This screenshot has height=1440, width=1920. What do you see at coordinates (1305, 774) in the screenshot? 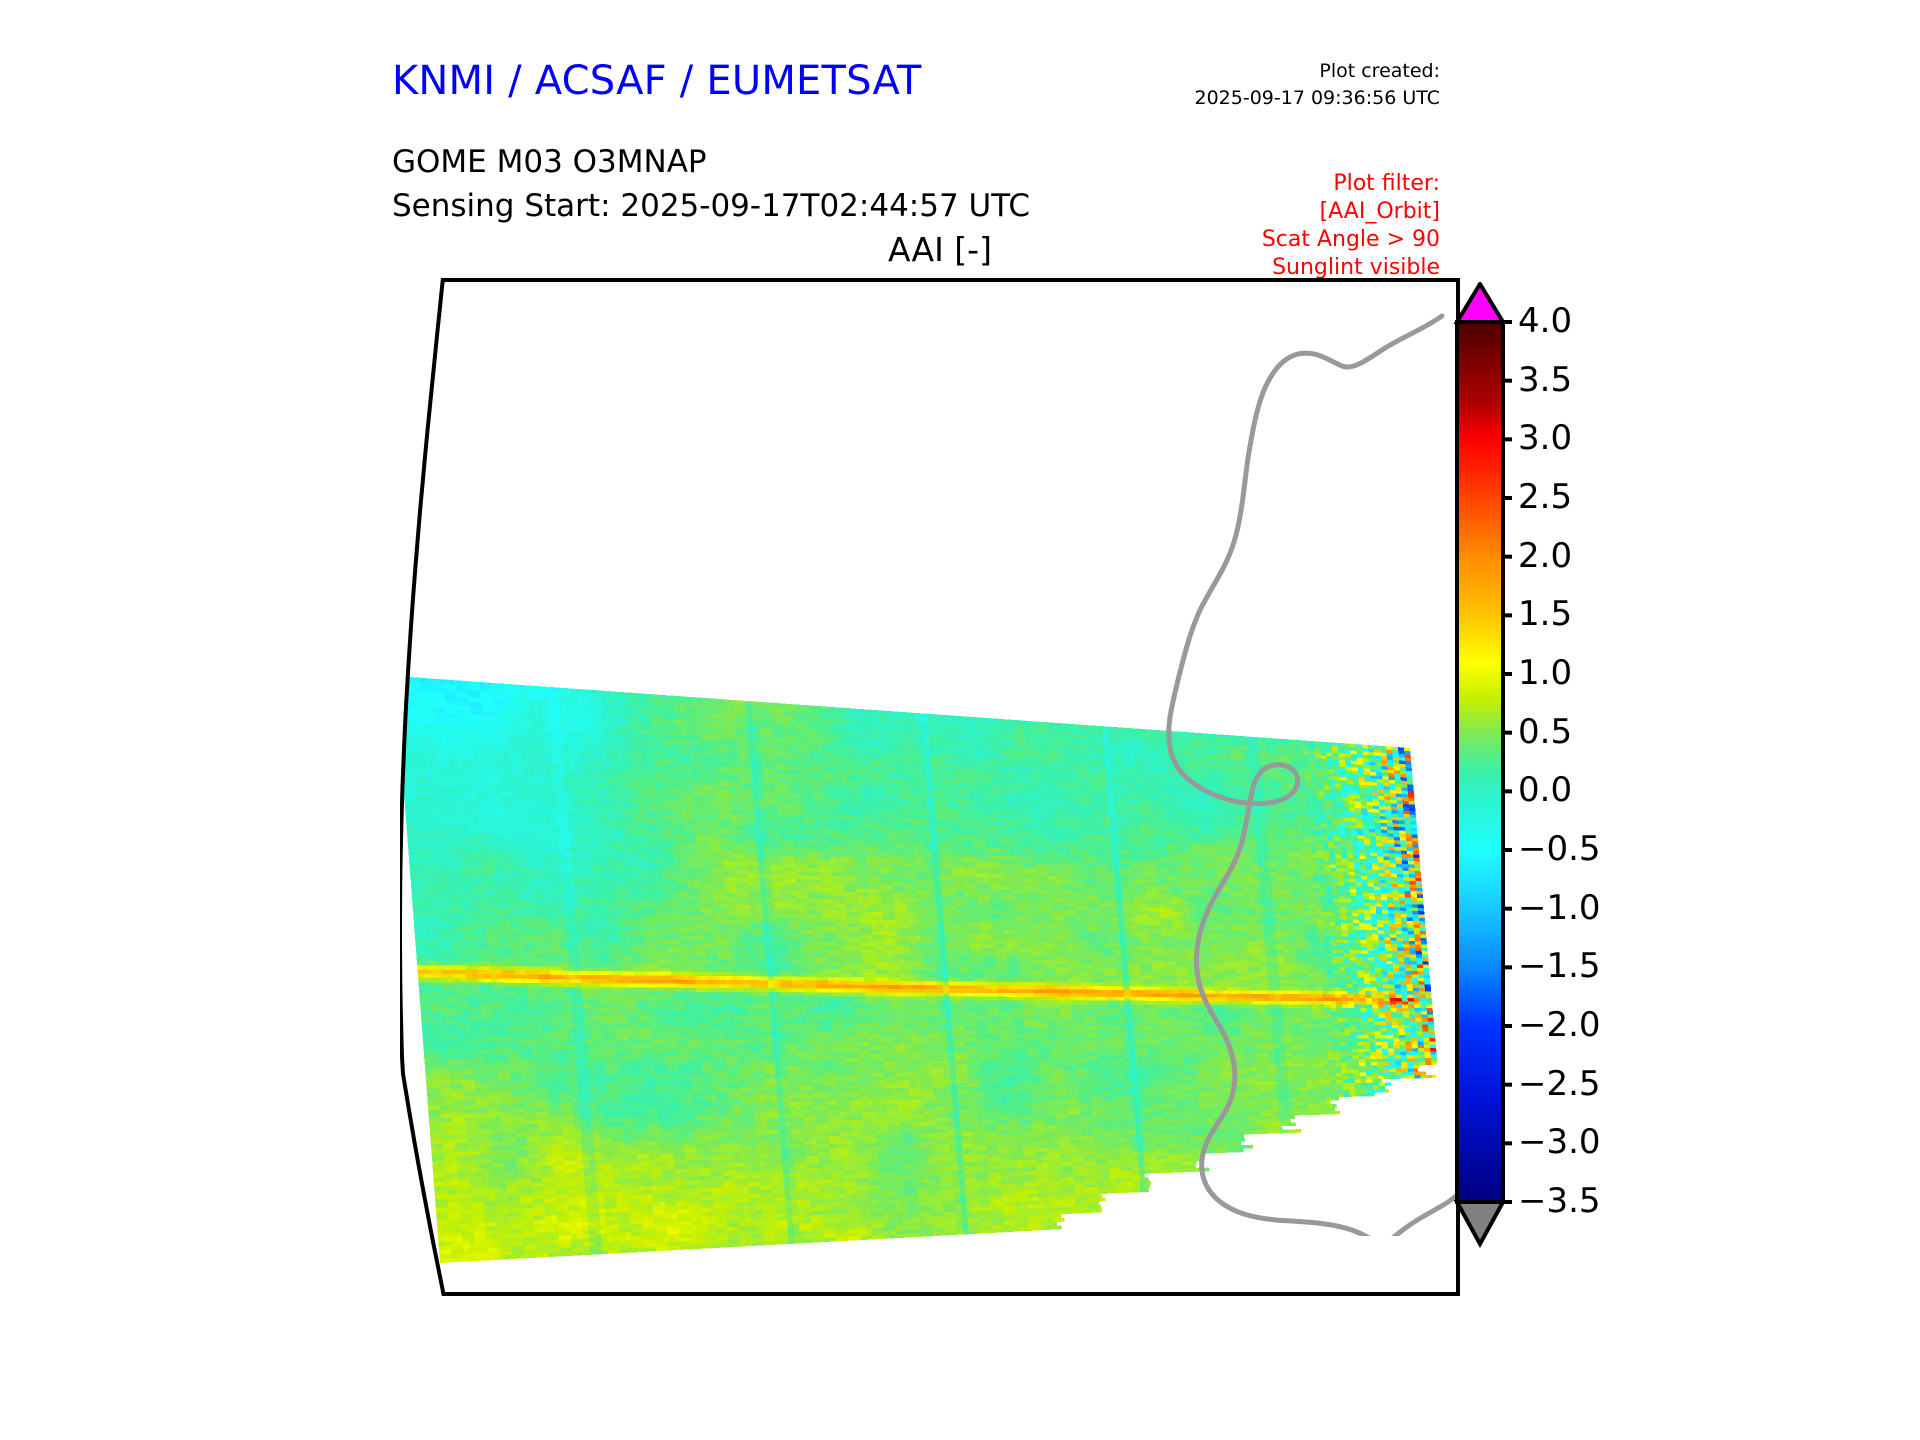
I see `coastline-main` at bounding box center [1305, 774].